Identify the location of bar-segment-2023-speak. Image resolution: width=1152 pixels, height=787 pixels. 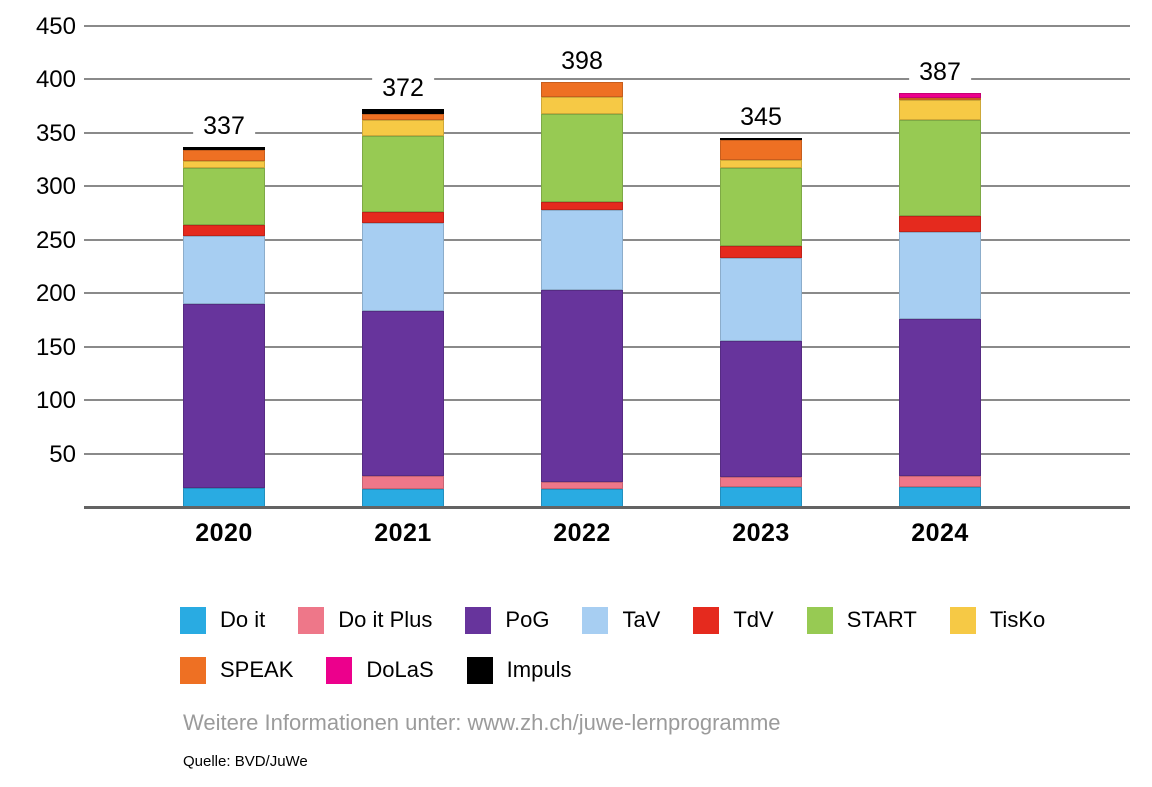
(761, 150).